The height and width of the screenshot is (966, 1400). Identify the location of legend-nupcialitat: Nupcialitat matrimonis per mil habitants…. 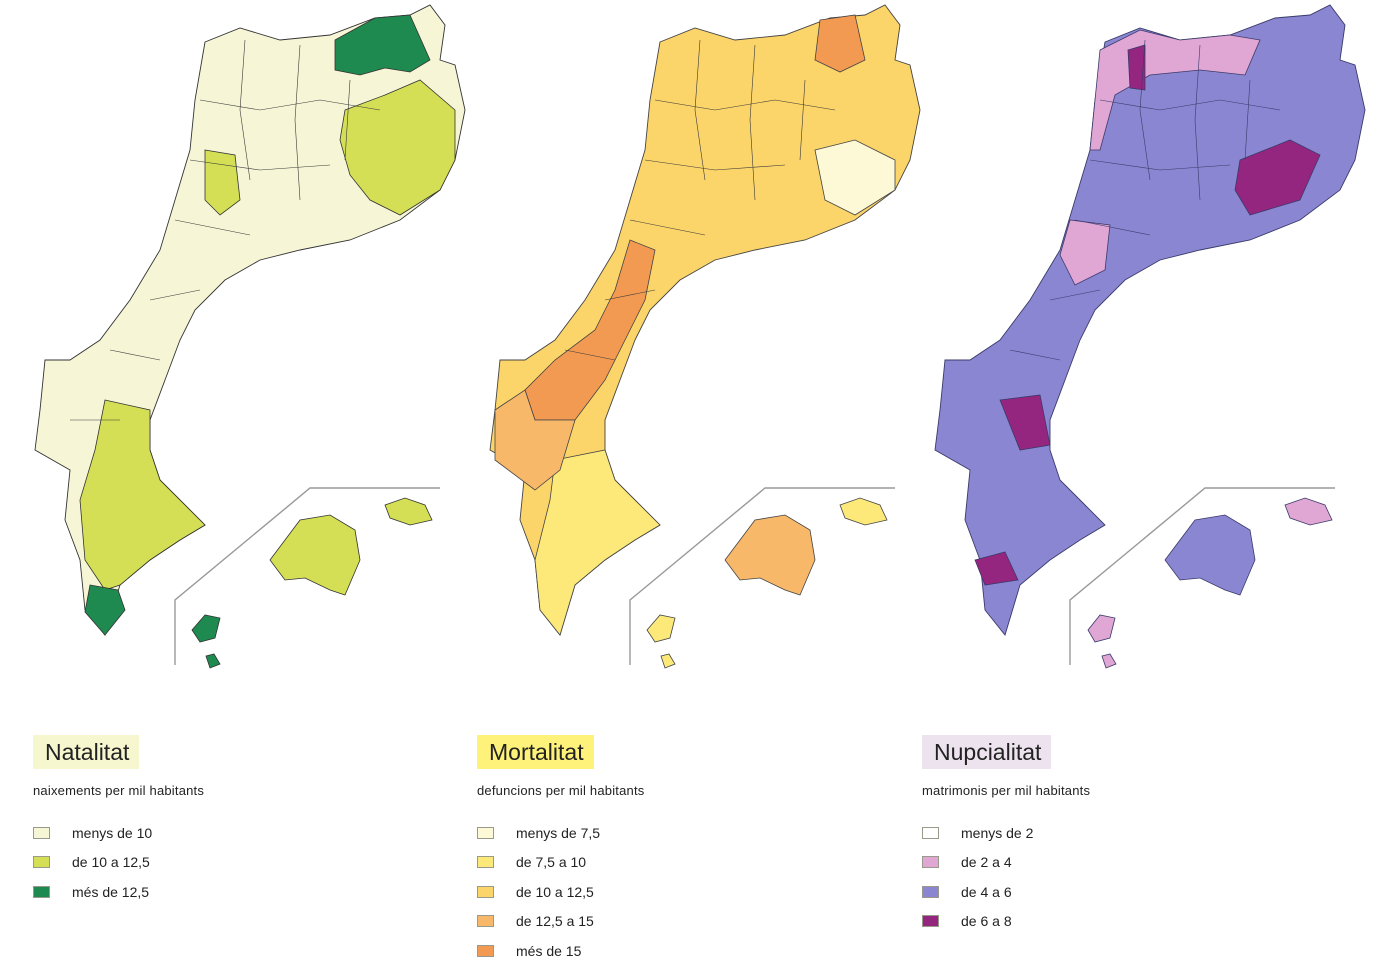
(1112, 835).